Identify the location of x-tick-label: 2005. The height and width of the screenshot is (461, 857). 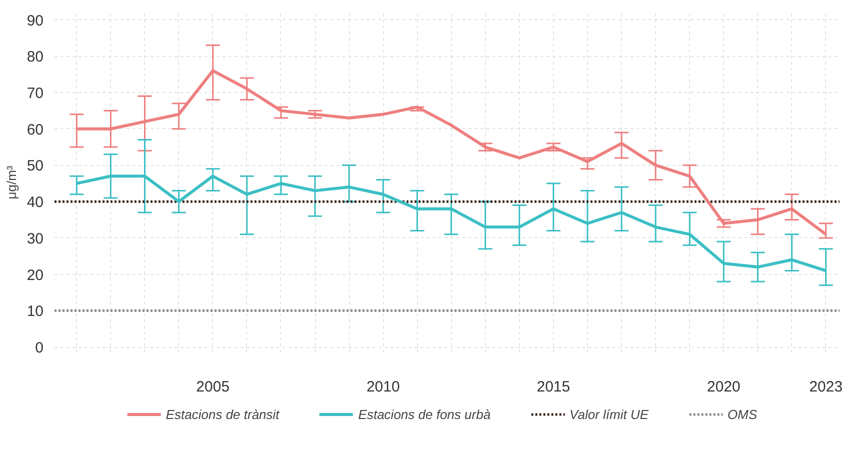
(213, 387).